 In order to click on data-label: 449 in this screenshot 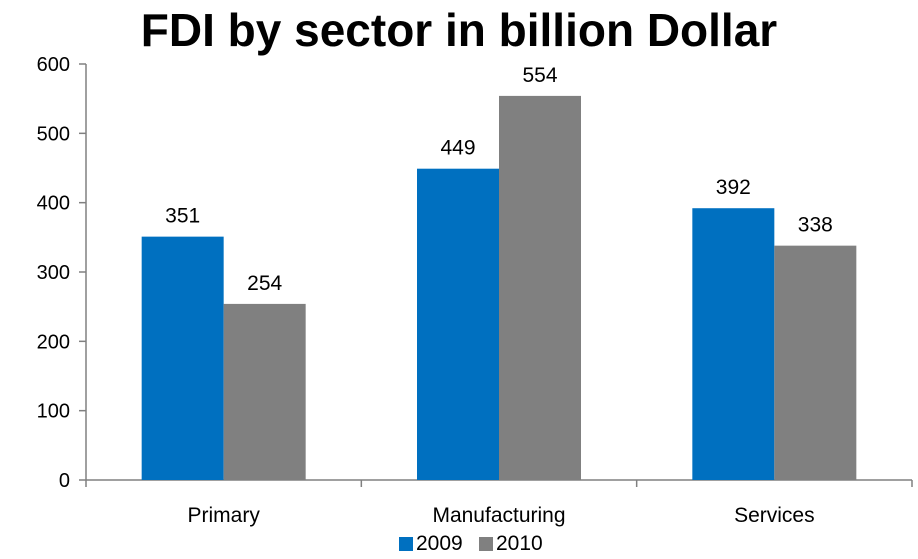, I will do `click(457, 148)`.